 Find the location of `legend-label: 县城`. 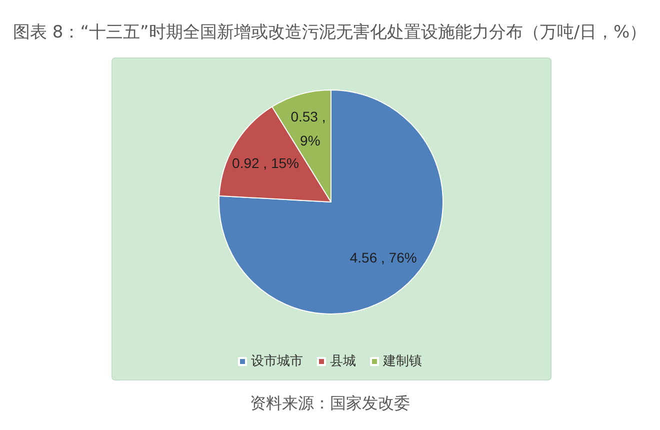

legend-label: 县城 is located at coordinates (343, 361).